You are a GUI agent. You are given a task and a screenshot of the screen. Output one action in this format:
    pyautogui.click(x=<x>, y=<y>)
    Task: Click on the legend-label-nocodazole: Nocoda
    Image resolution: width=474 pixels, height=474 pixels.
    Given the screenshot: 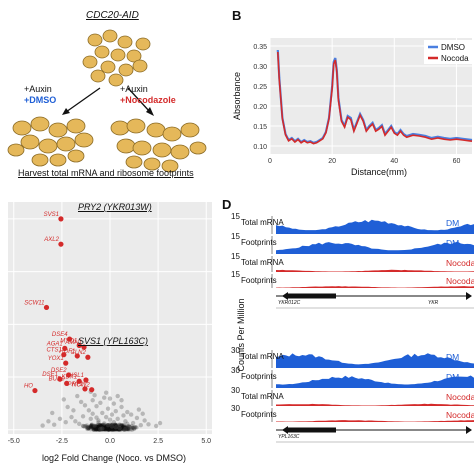 What is the action you would take?
    pyautogui.click(x=455, y=58)
    